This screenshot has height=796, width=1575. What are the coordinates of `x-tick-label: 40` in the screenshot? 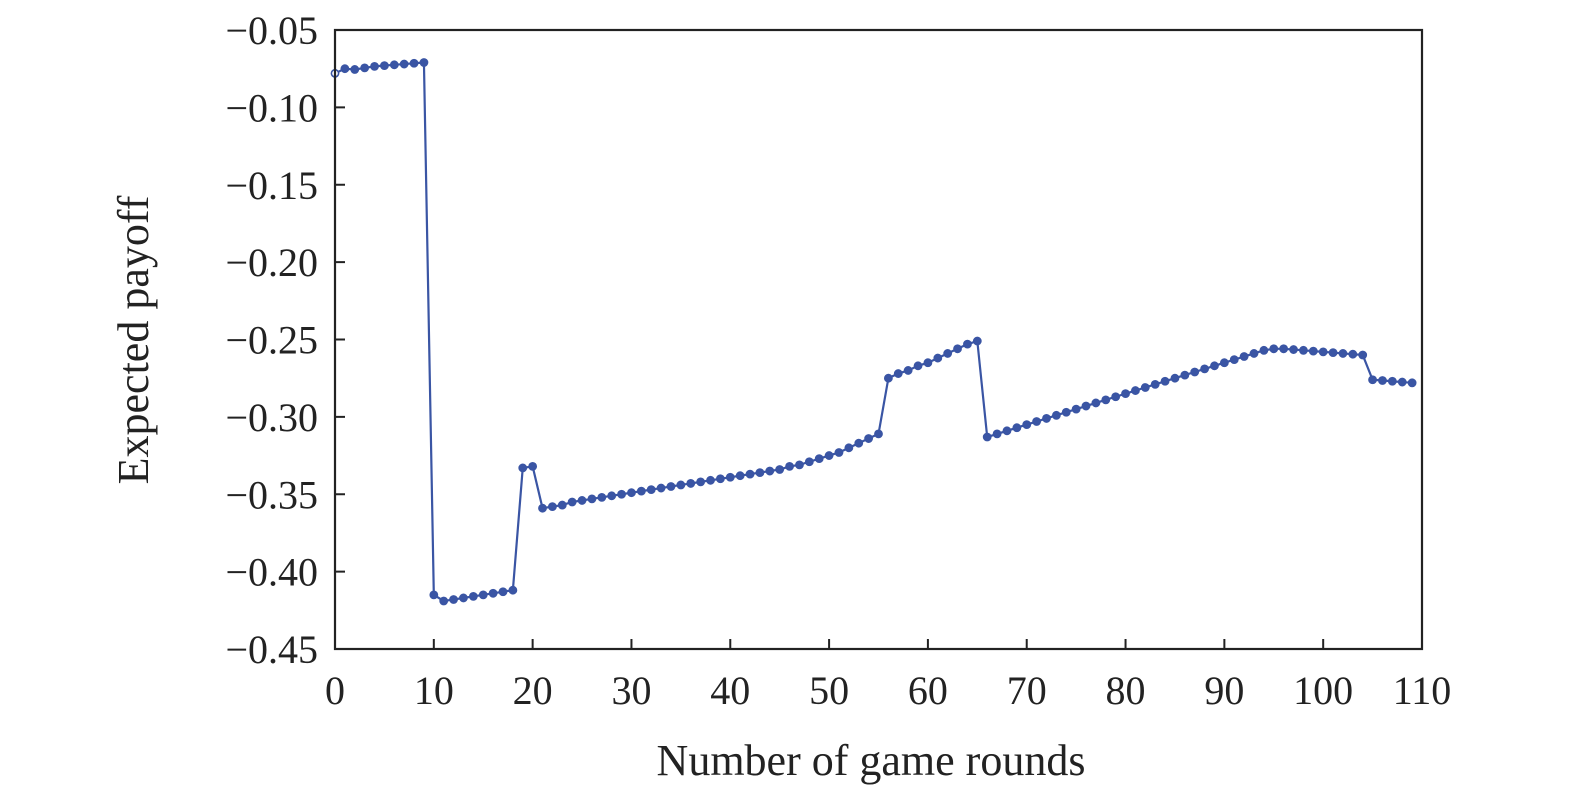 It's located at (730, 690).